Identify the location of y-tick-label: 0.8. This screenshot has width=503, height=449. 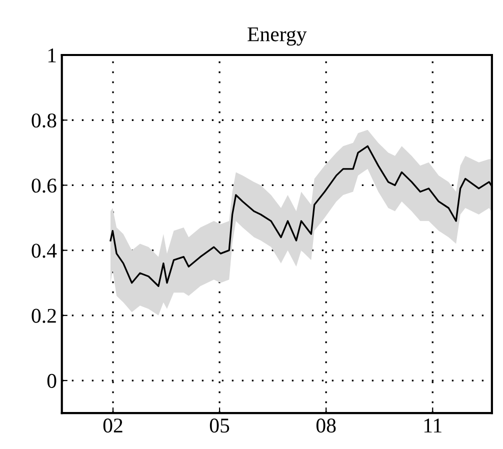
(44, 120).